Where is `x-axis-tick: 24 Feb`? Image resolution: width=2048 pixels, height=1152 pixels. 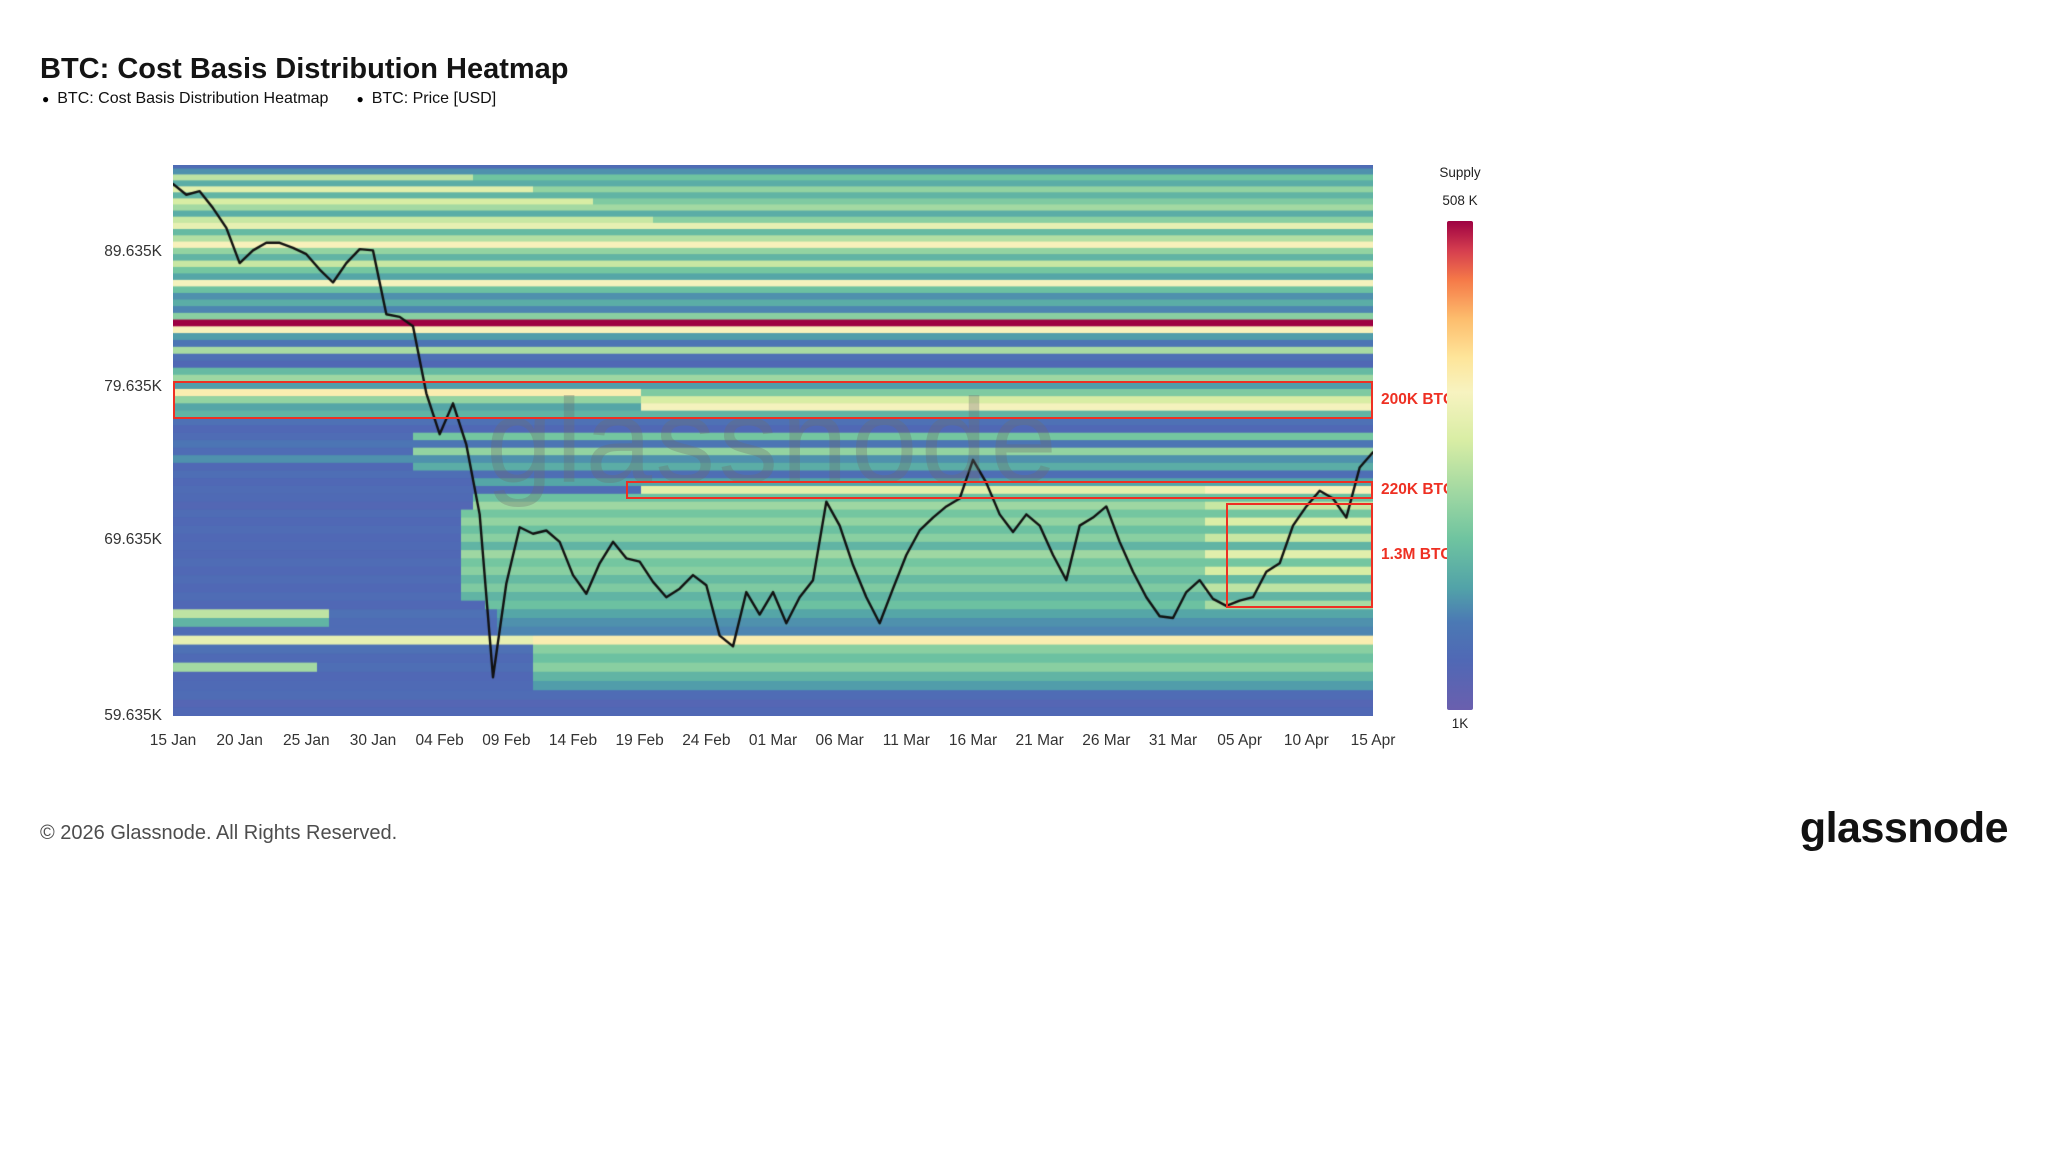
x-axis-tick: 24 Feb is located at coordinates (706, 740).